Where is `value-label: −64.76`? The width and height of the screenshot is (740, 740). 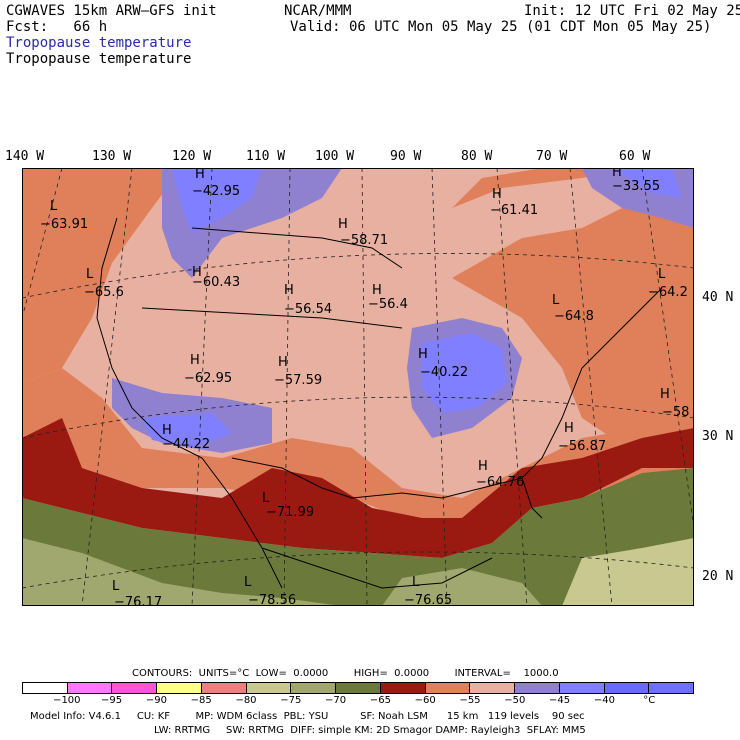
value-label: −64.76 is located at coordinates (500, 482).